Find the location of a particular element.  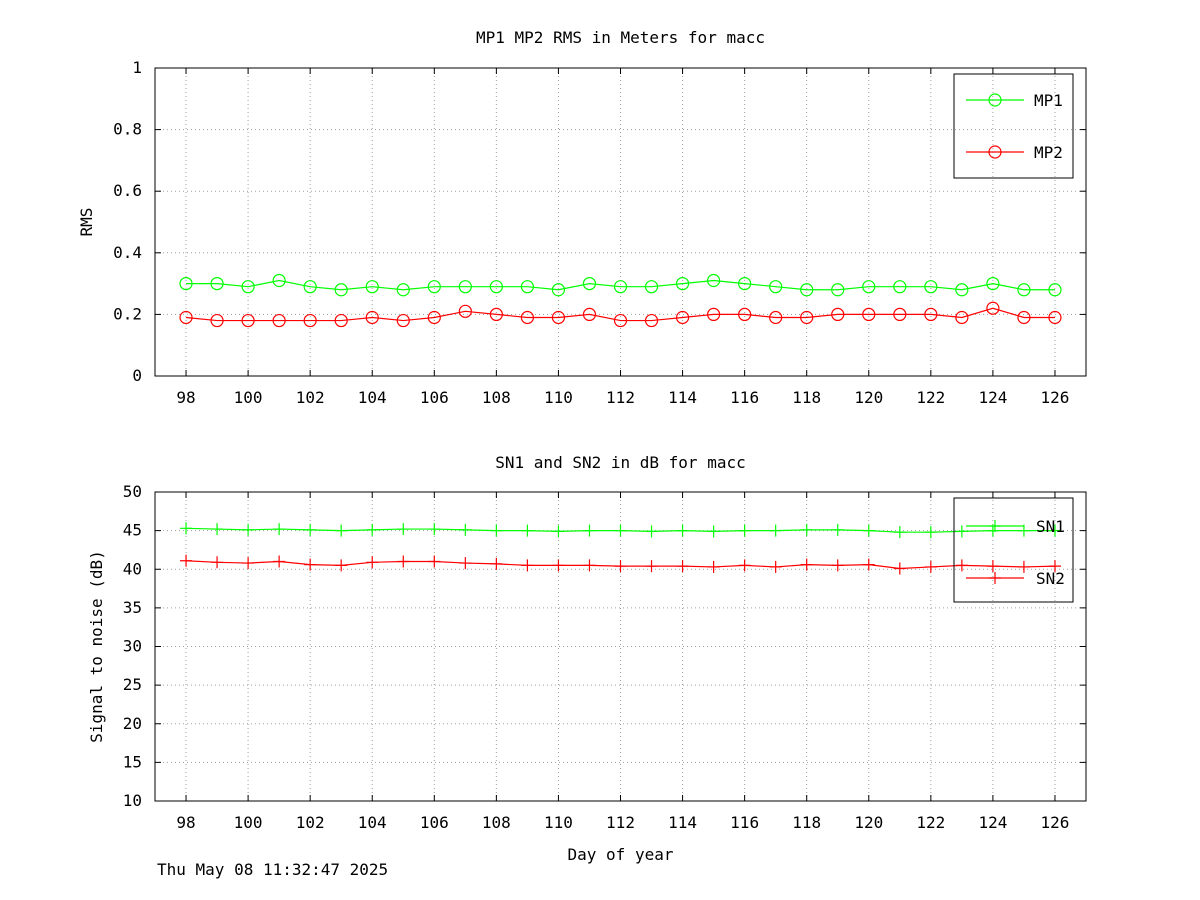

y-tick-label: 0.4 is located at coordinates (127, 252).